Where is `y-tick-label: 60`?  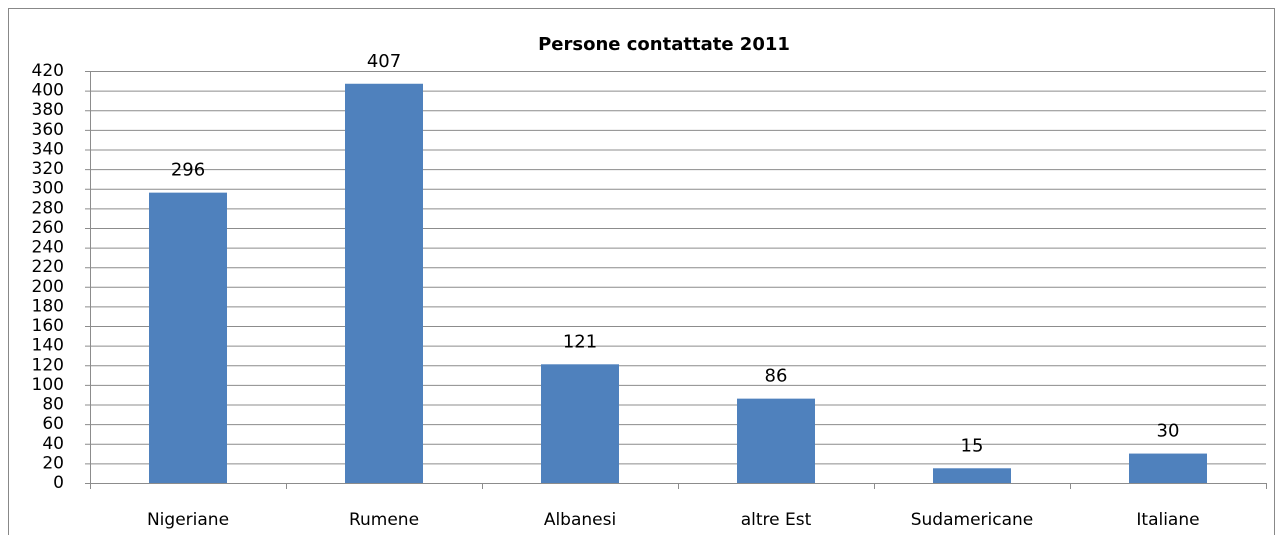
y-tick-label: 60 is located at coordinates (53, 424).